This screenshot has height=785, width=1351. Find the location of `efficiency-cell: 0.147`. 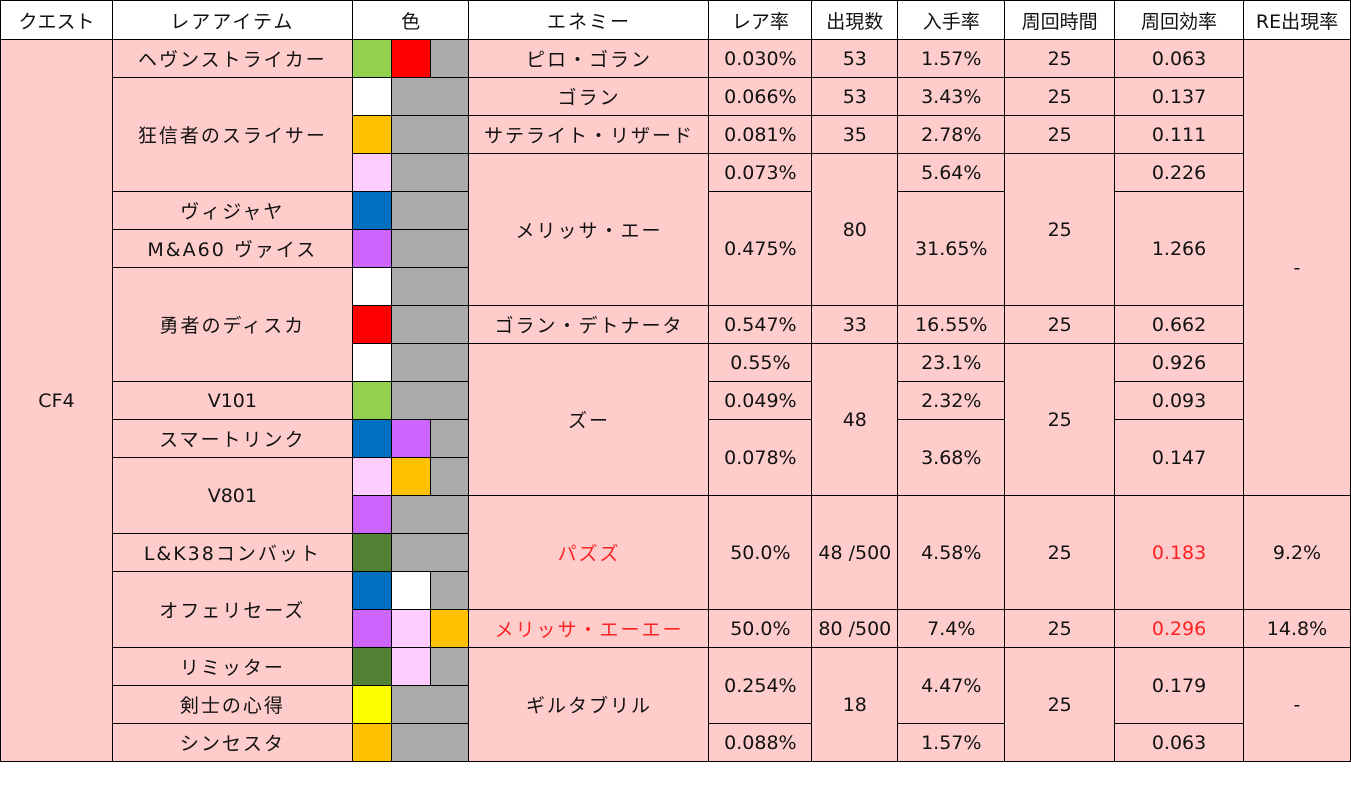

efficiency-cell: 0.147 is located at coordinates (1179, 457).